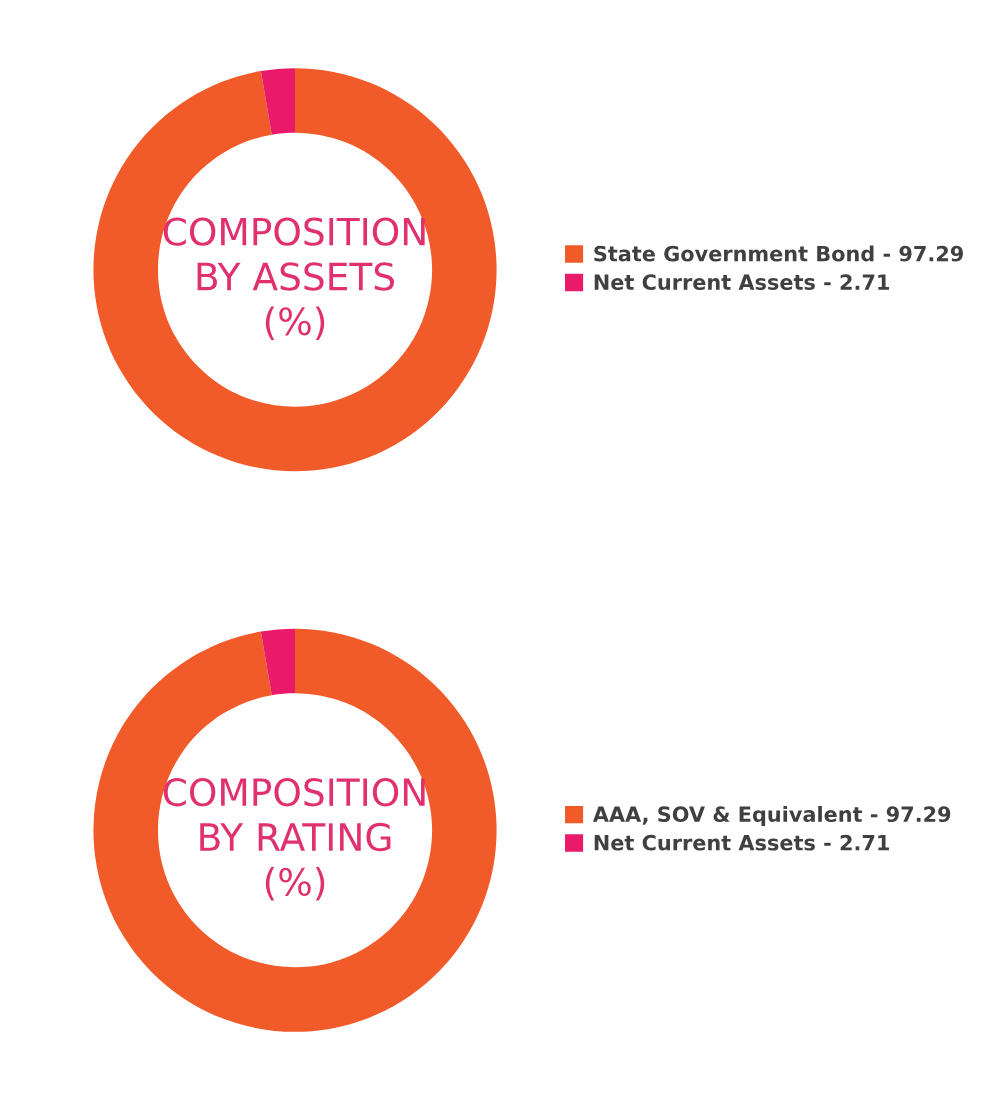 Image resolution: width=995 pixels, height=1110 pixels. Describe the element at coordinates (294, 278) in the screenshot. I see `text: COMPOSITION BY ASSETS (%)` at that location.